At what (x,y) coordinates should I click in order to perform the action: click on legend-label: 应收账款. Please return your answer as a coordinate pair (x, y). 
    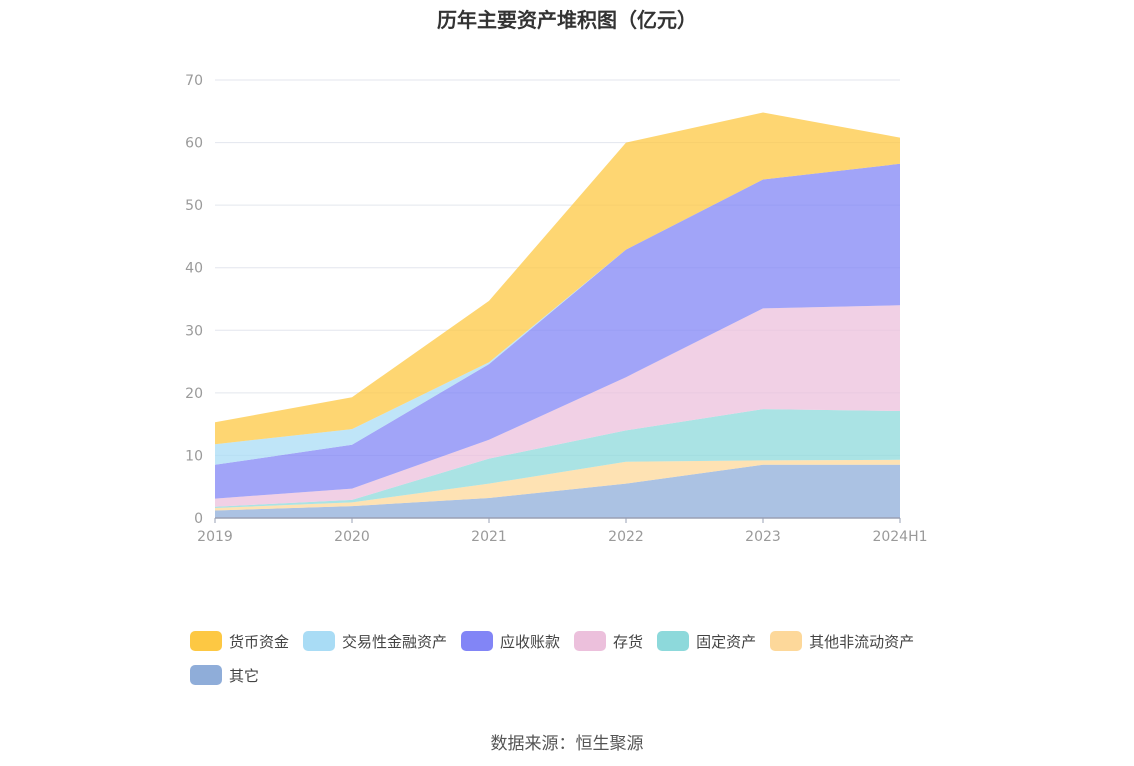
    Looking at the image, I should click on (530, 641).